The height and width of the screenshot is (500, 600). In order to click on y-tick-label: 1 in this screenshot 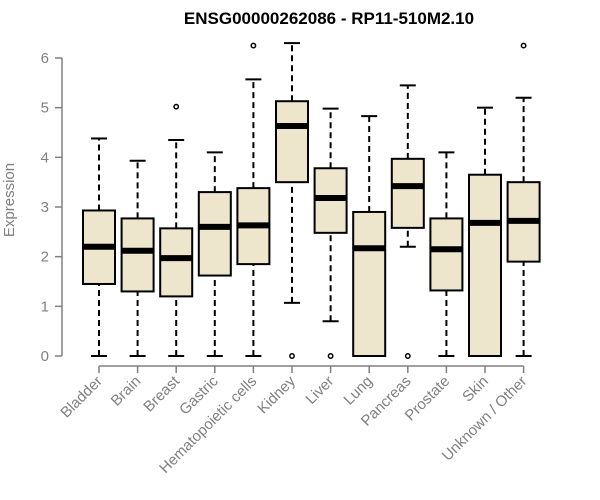, I will do `click(45, 306)`.